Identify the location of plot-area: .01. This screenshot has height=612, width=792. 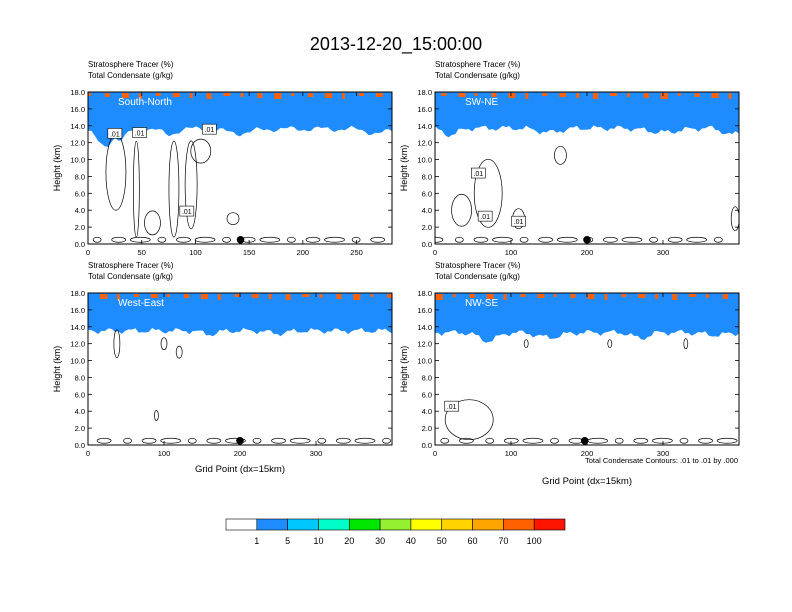
(587, 368).